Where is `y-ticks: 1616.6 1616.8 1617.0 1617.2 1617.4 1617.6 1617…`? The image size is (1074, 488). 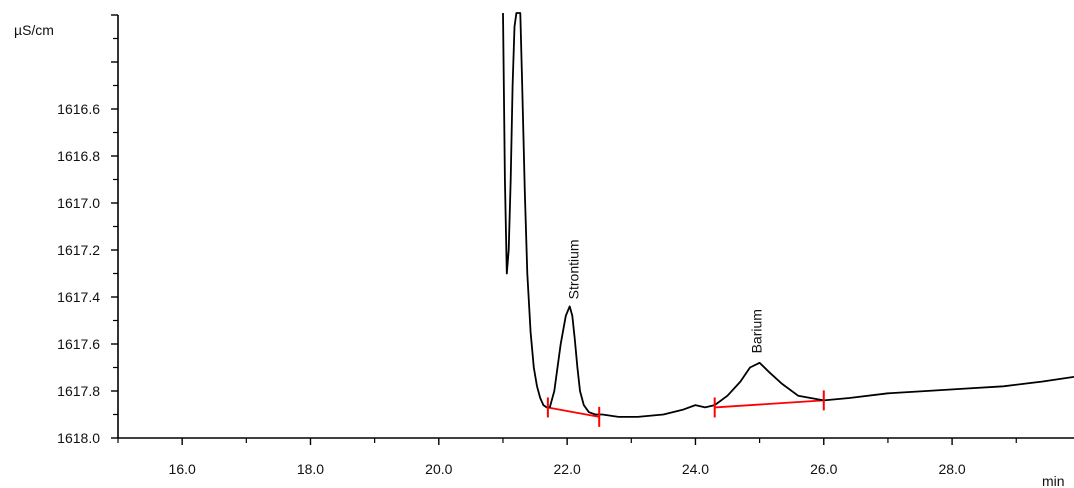 y-ticks: 1616.6 1616.8 1617.0 1617.2 1617.4 1617.6 1617… is located at coordinates (87, 230).